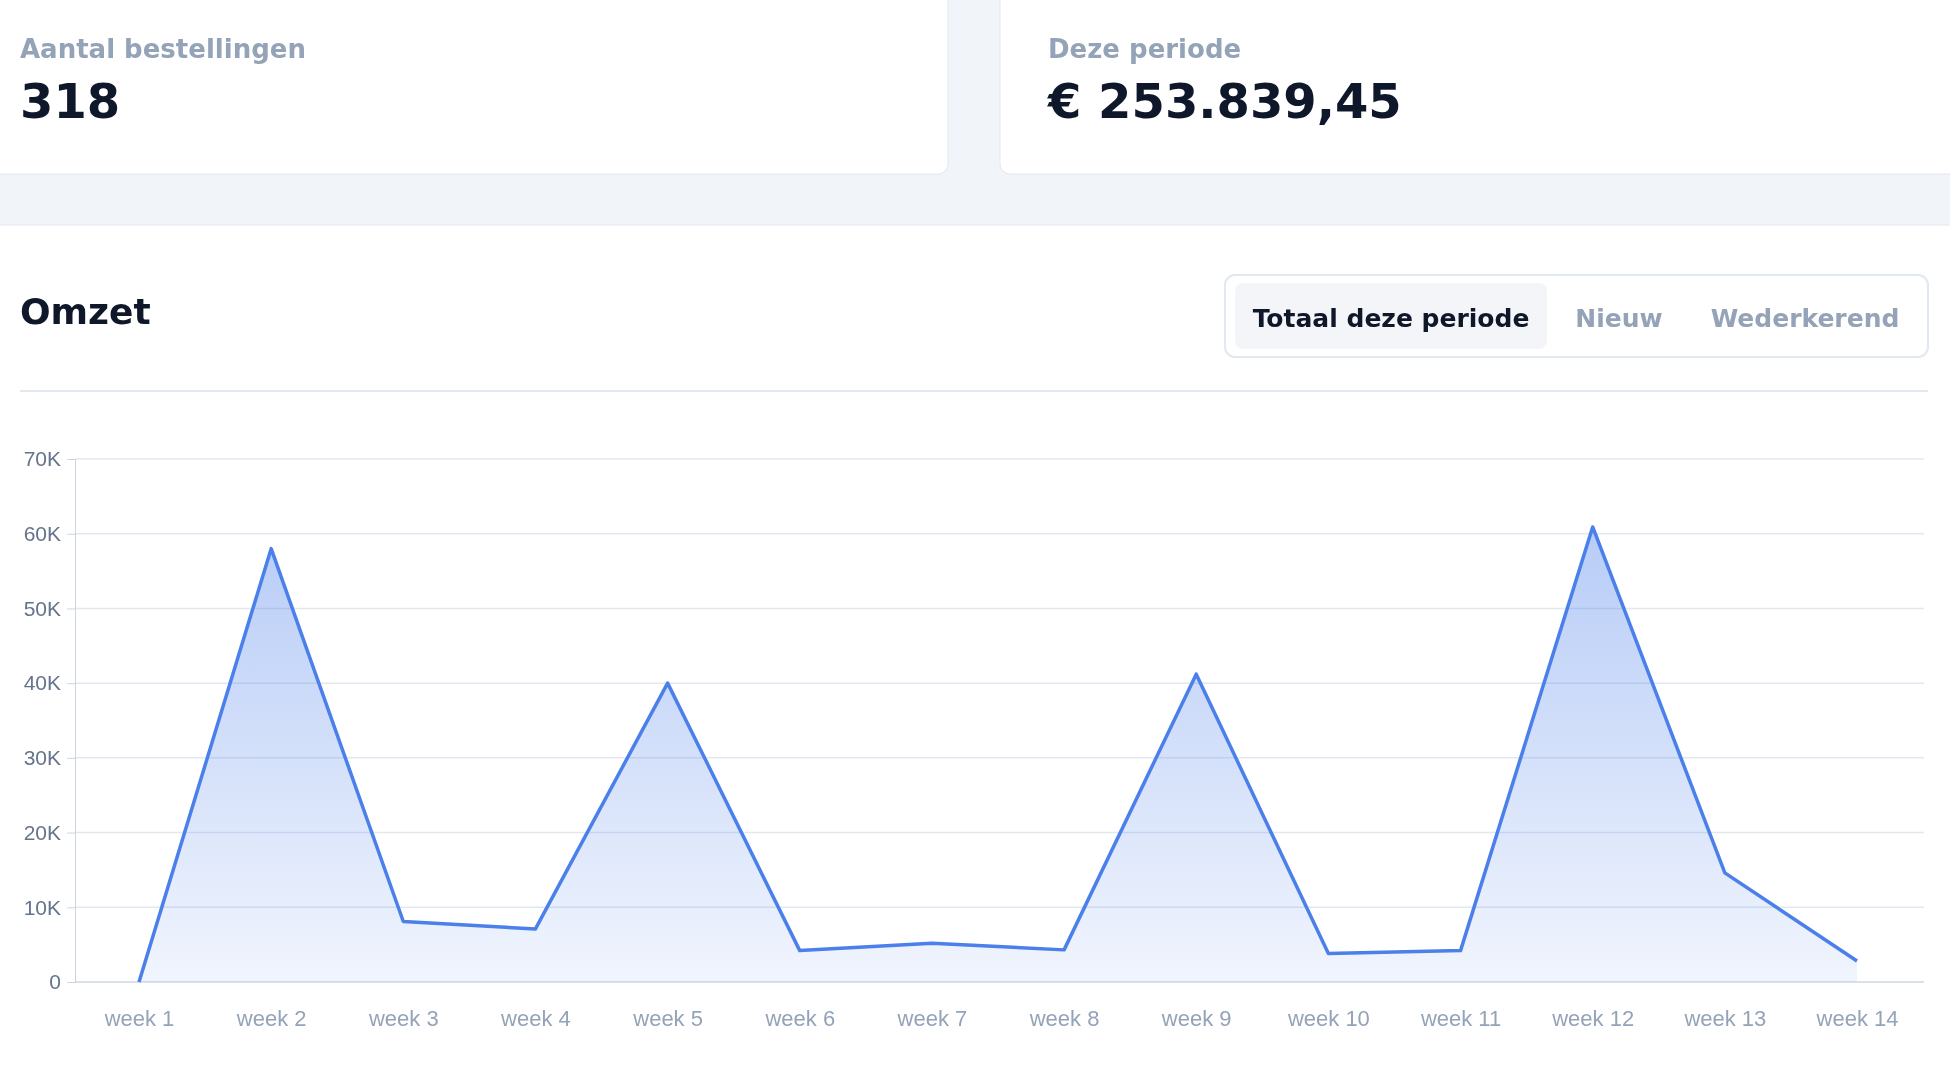  I want to click on x-tick-label: week 1, so click(139, 1018).